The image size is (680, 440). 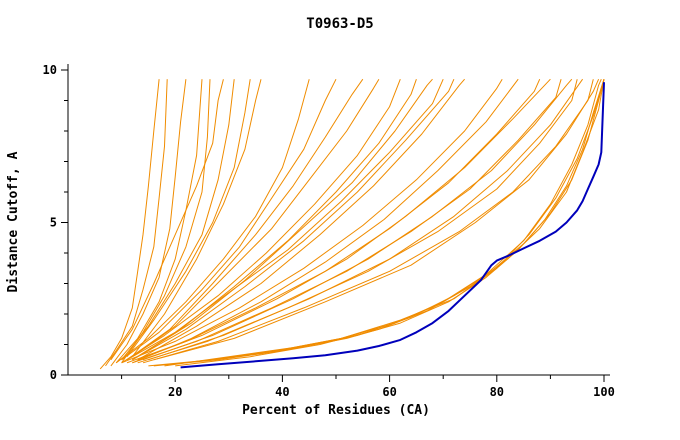 I want to click on chart-title: T0963-D5, so click(x=339, y=24).